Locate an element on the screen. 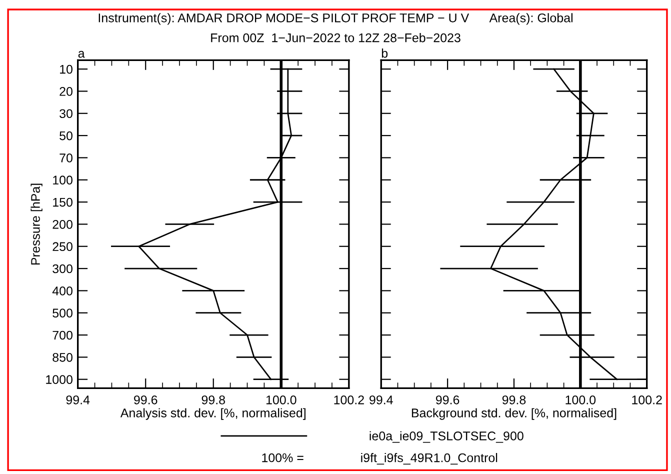  y-tick-label: 20 is located at coordinates (66, 91).